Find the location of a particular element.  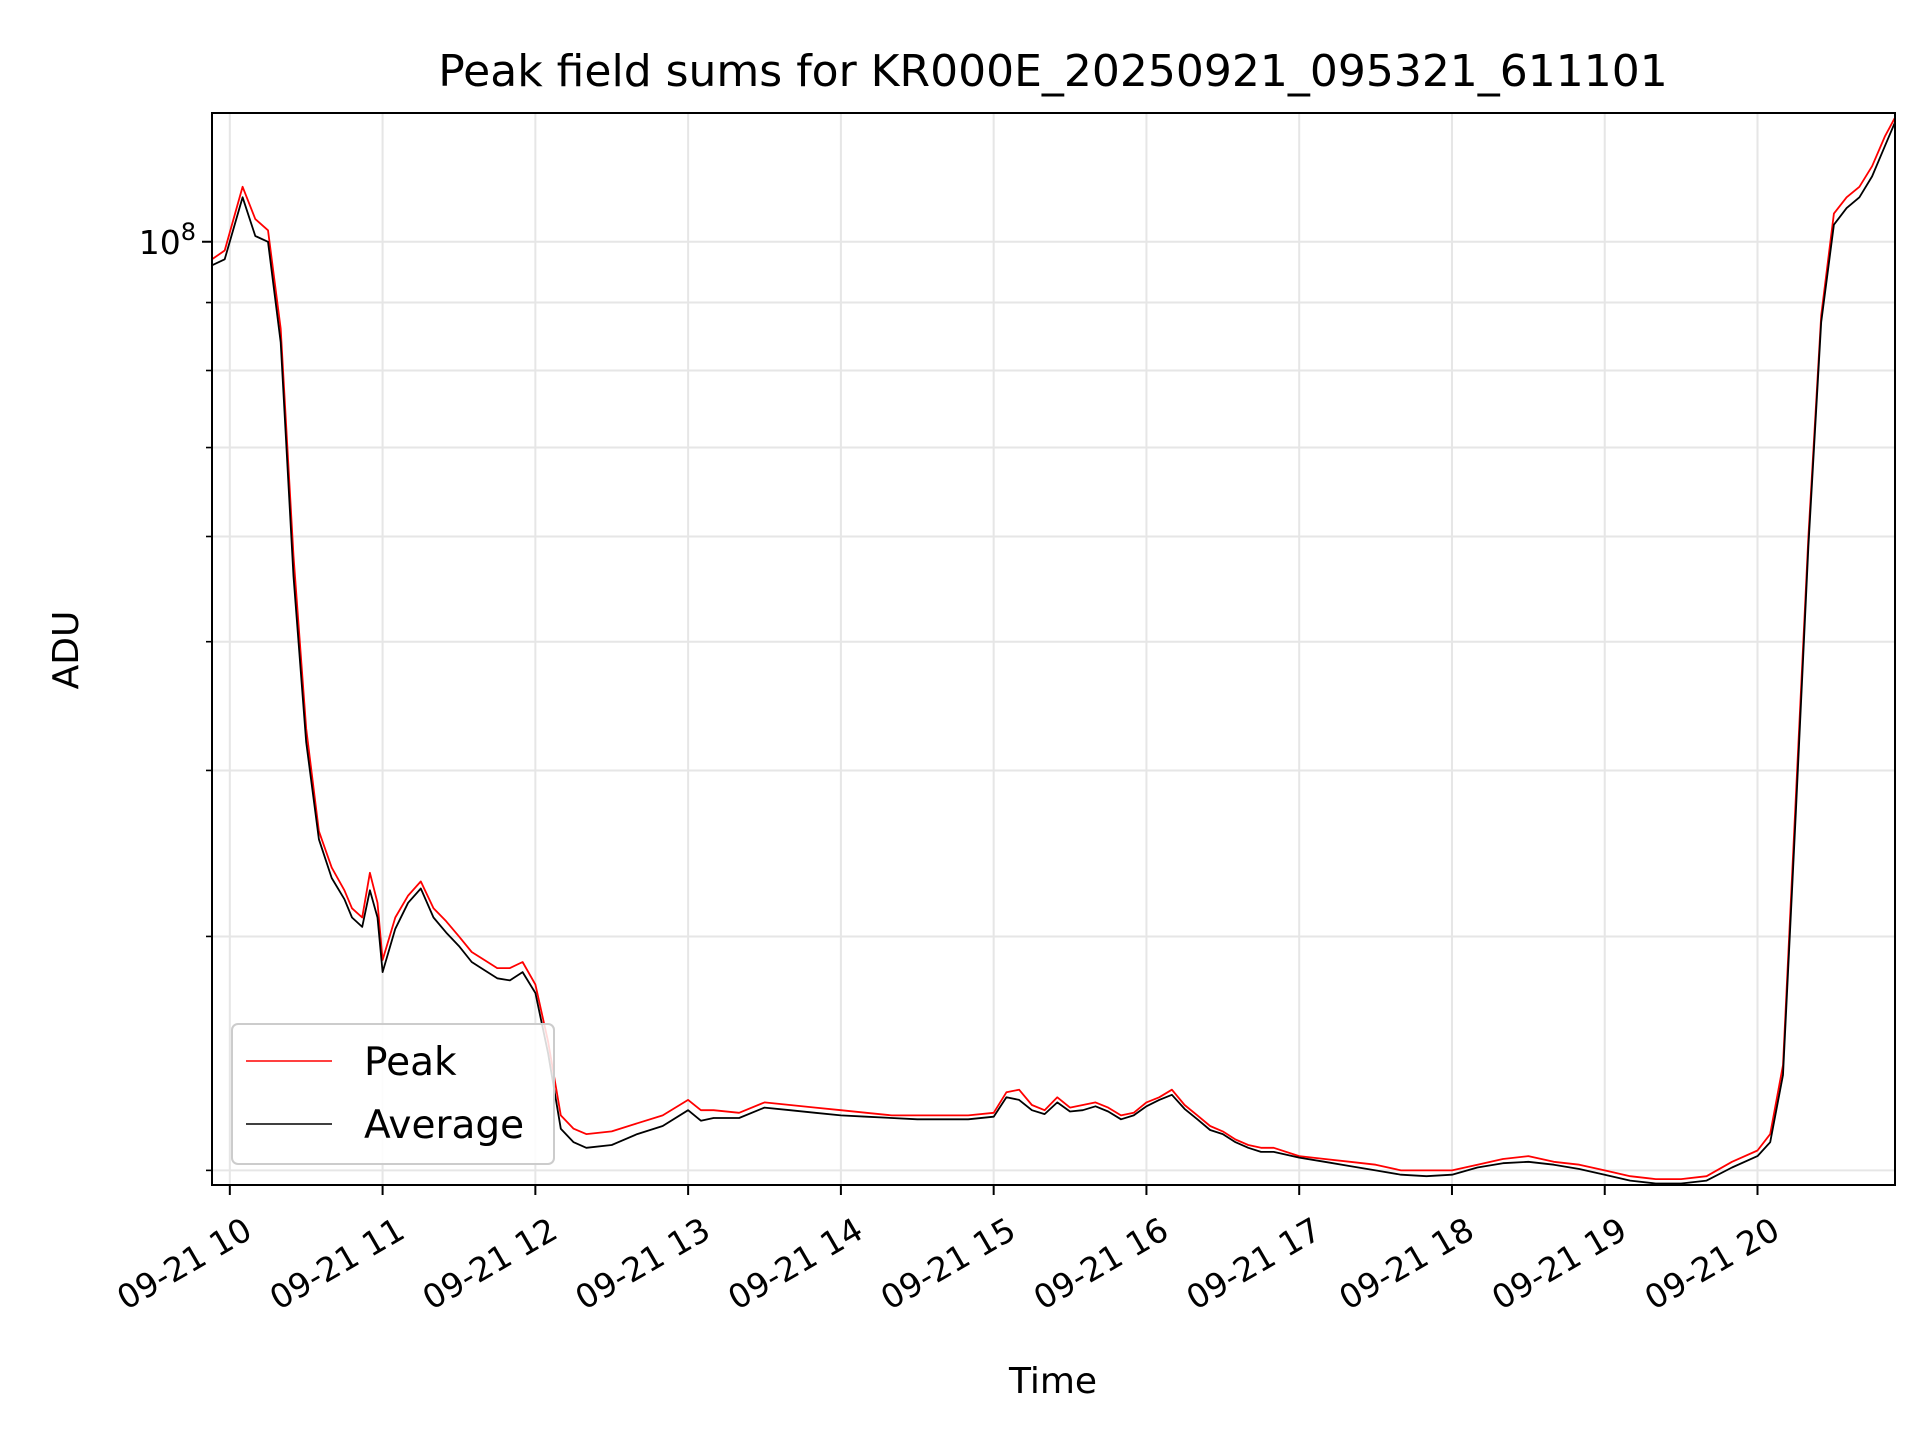

legend-box is located at coordinates (393, 1094).